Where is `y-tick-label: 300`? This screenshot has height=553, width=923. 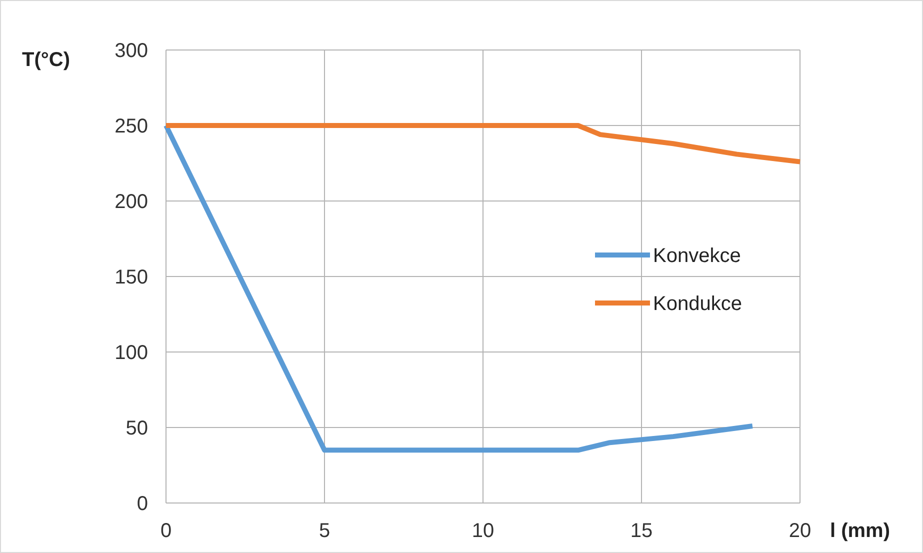 y-tick-label: 300 is located at coordinates (131, 51).